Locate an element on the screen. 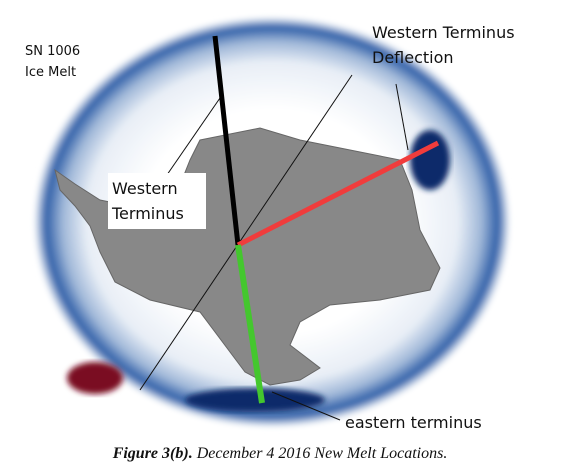 The height and width of the screenshot is (470, 561). green-line is located at coordinates (250, 324).